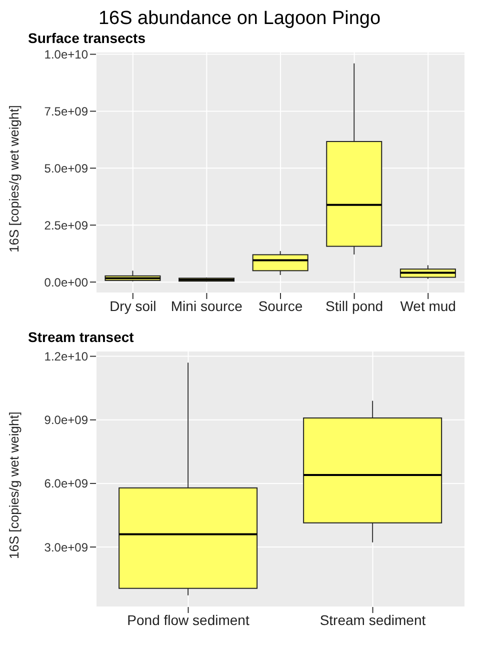  What do you see at coordinates (239, 19) in the screenshot?
I see `chart-title: 16S abundance on Lagoon Pingo` at bounding box center [239, 19].